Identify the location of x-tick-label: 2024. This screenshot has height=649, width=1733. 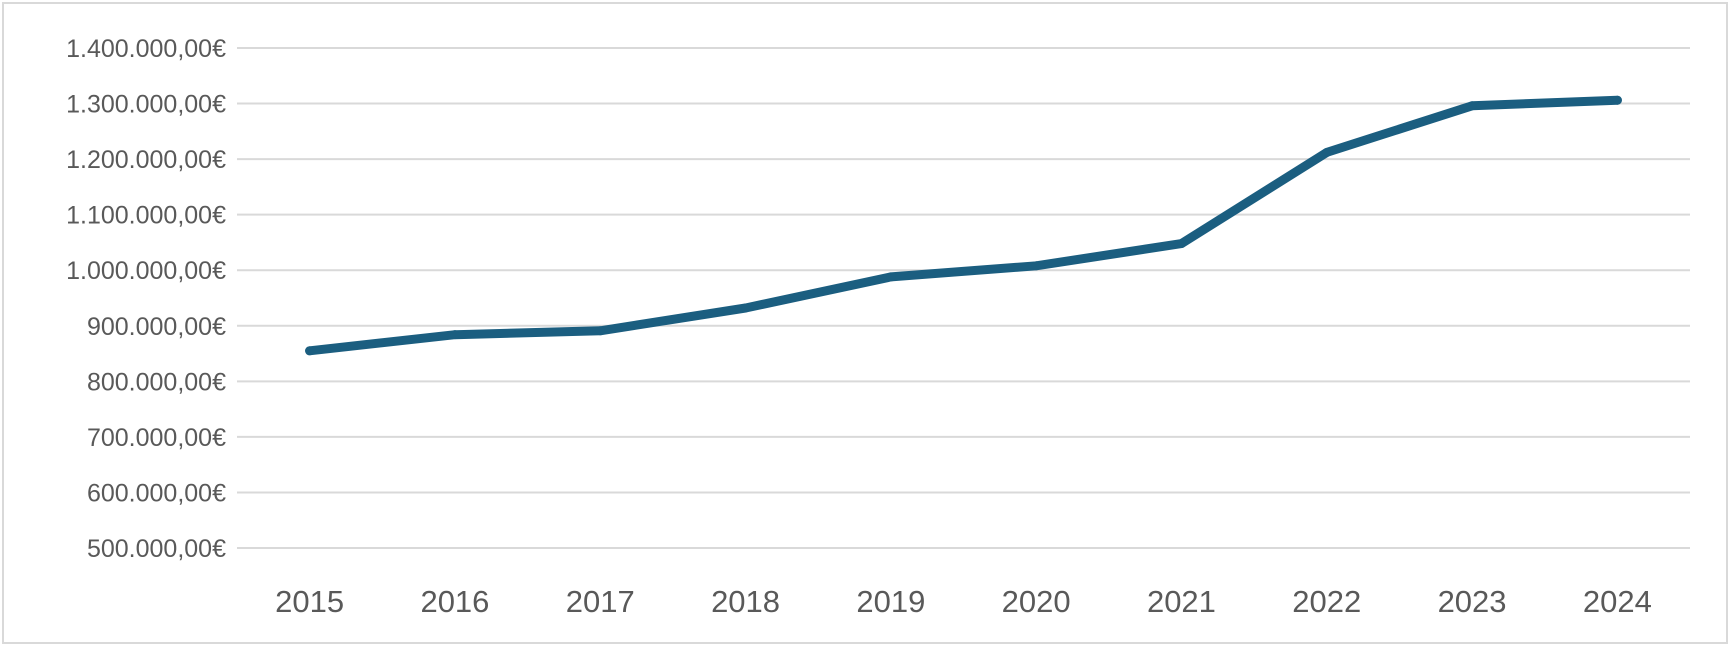
(1617, 601).